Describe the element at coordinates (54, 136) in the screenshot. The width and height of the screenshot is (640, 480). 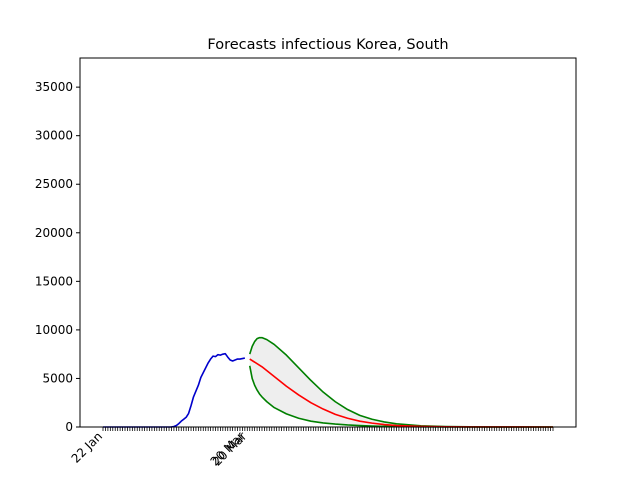
I see `y-tick-label: 30000` at that location.